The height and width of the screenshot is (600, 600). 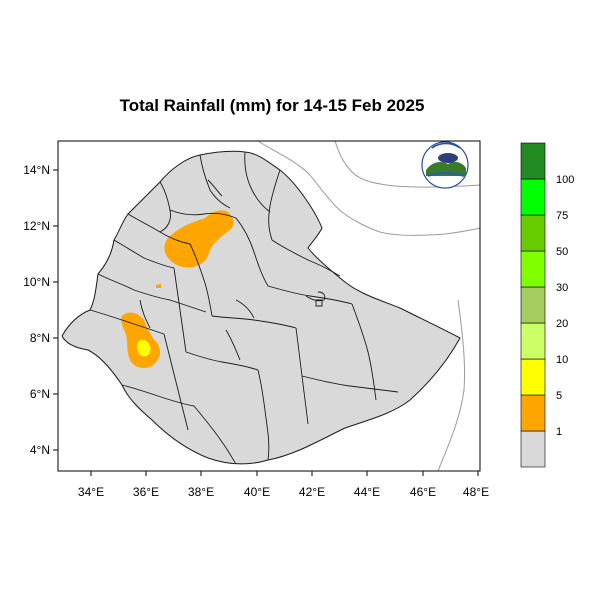 What do you see at coordinates (562, 216) in the screenshot?
I see `colorbar-label: 75` at bounding box center [562, 216].